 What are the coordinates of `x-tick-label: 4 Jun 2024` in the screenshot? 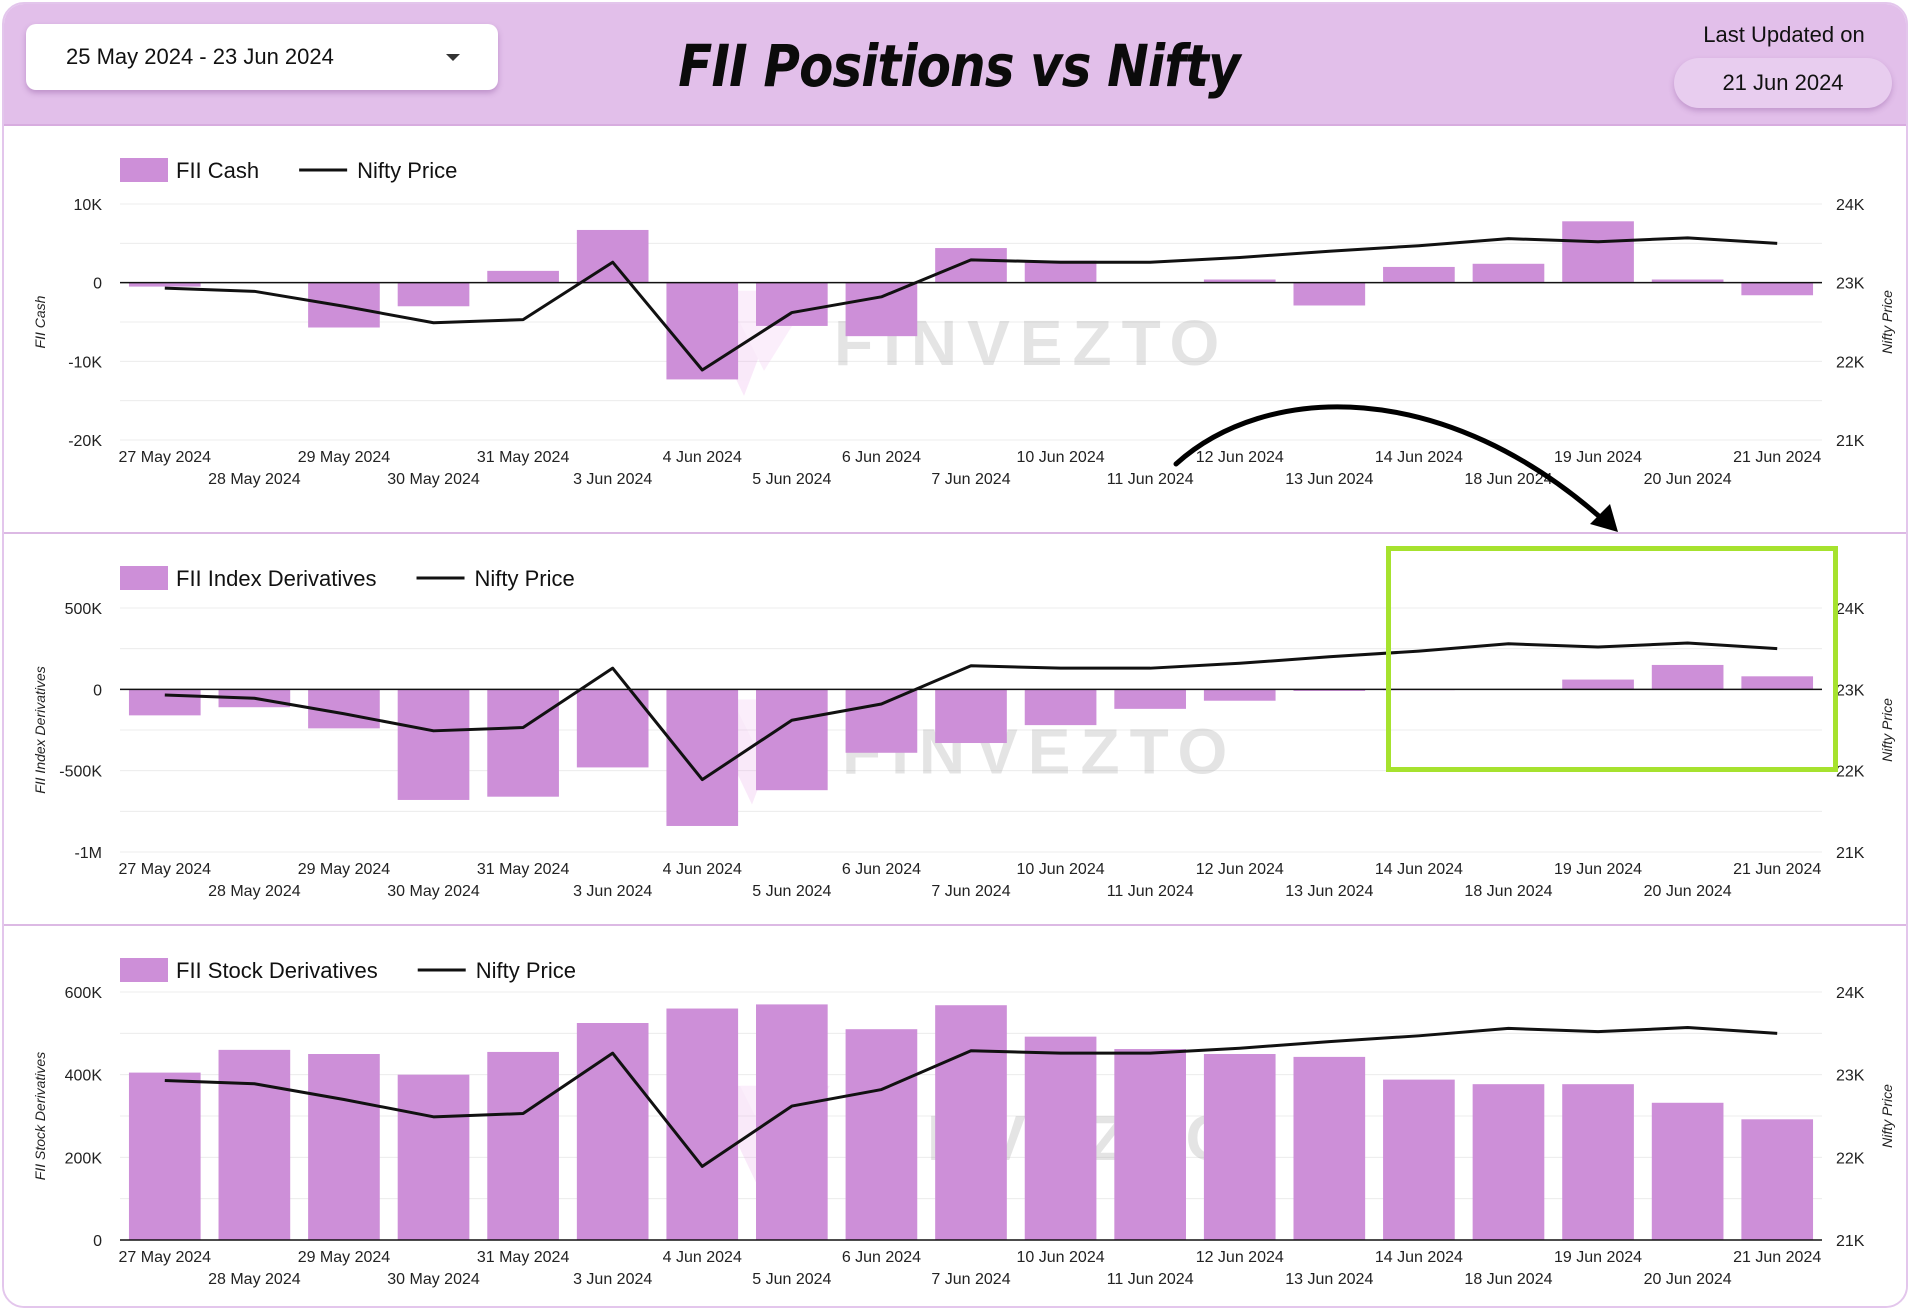 It's located at (702, 457).